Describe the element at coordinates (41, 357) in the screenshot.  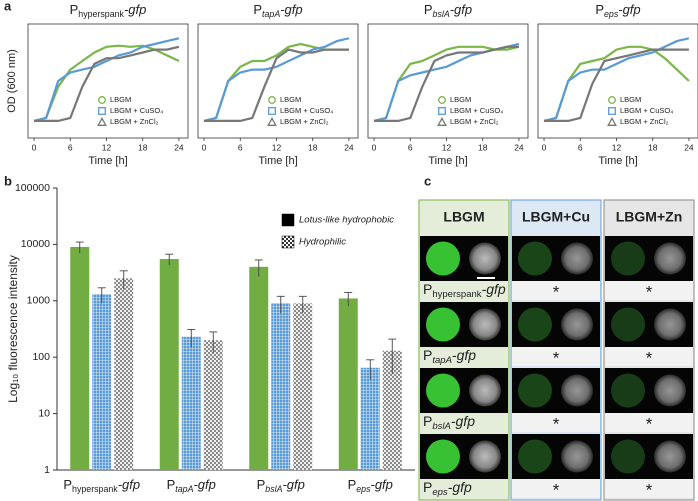
I see `y-tick-label: 100` at that location.